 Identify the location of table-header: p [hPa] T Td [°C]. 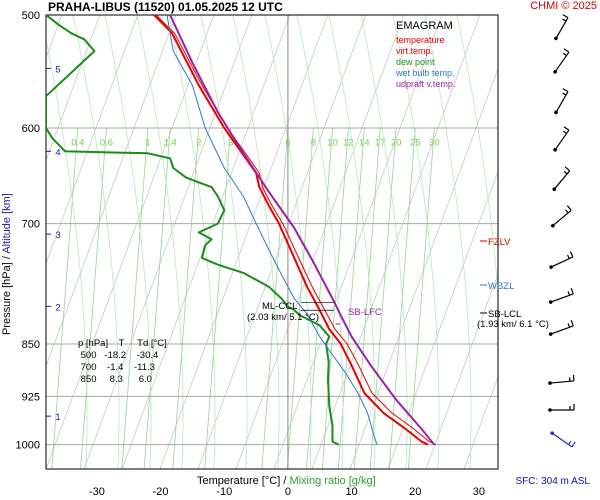
(122, 343).